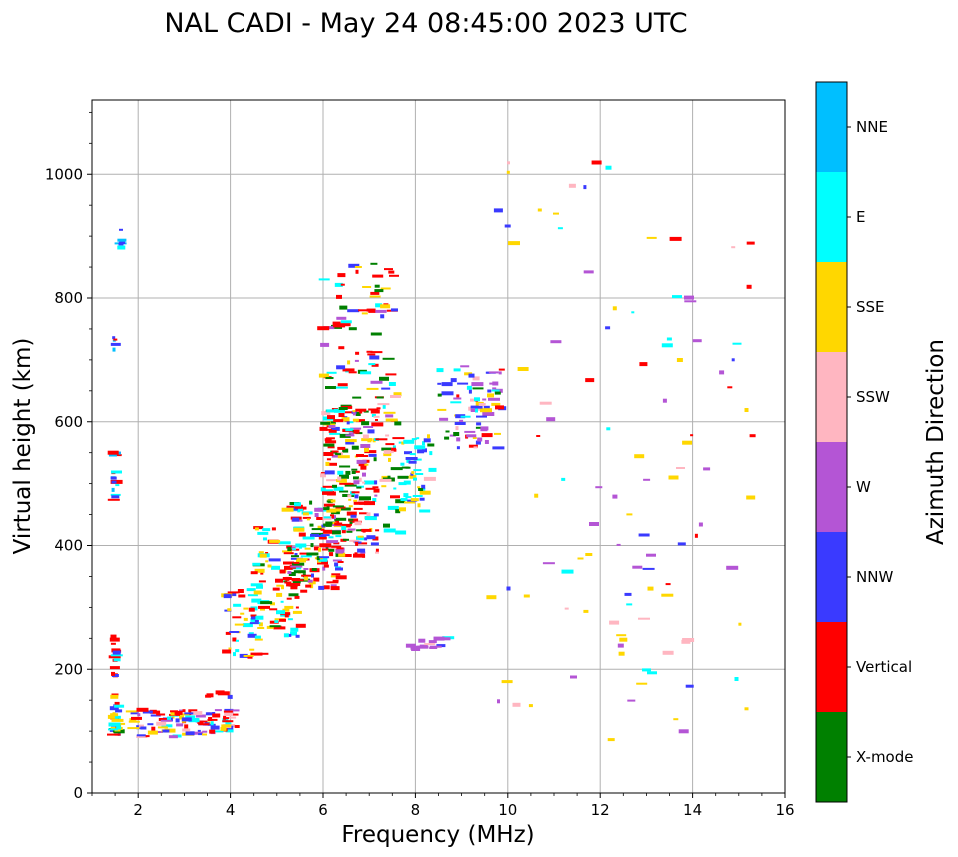 This screenshot has width=958, height=857. I want to click on colorbar-tick-label: E, so click(860, 217).